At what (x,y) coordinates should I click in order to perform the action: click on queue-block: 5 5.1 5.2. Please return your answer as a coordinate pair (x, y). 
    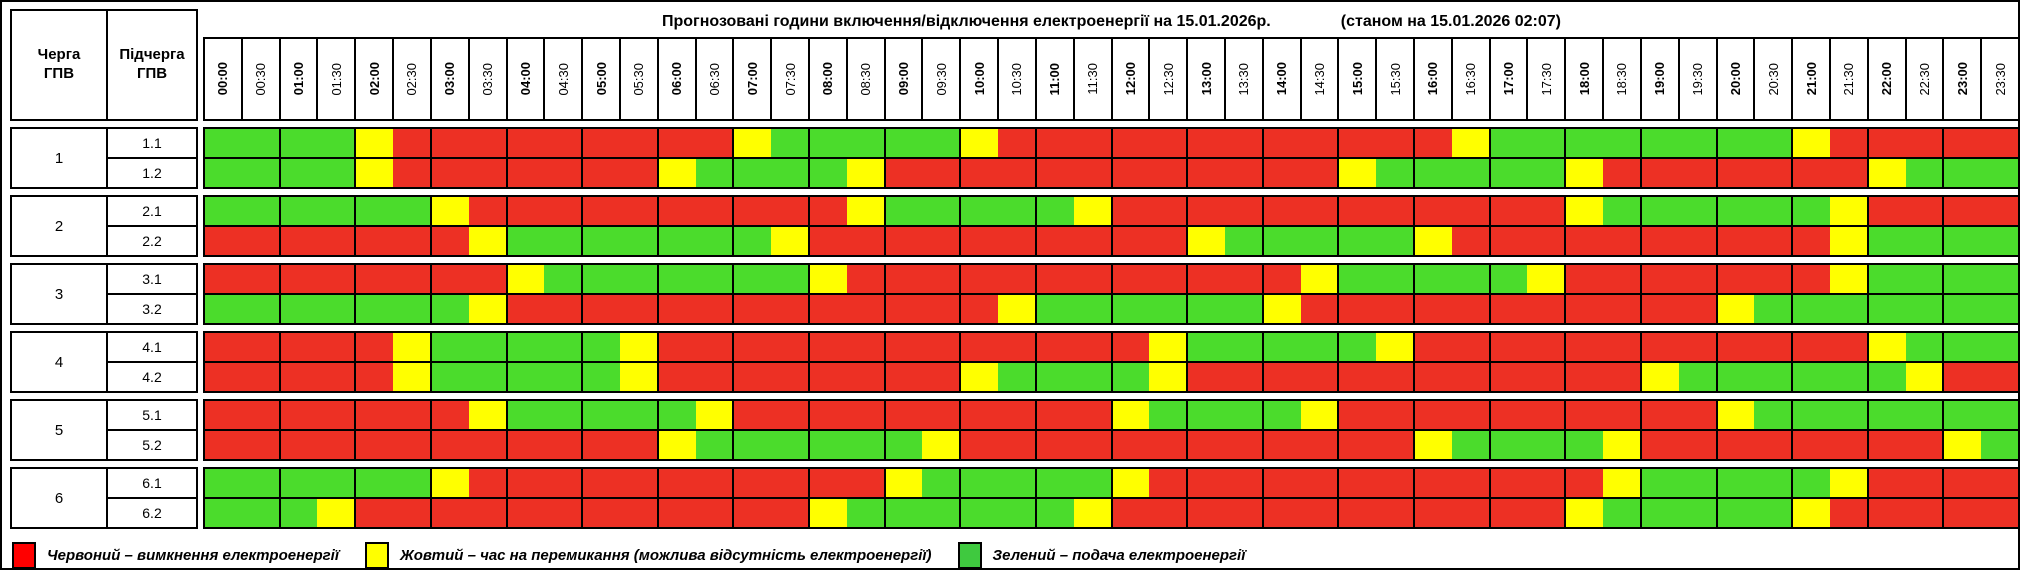
    Looking at the image, I should click on (1014, 430).